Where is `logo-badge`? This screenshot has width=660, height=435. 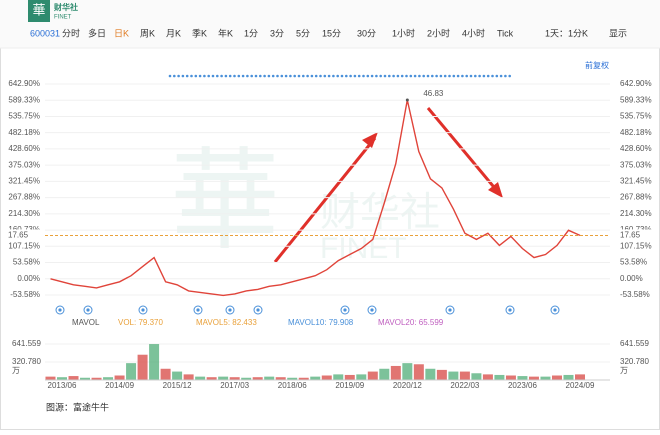
logo-badge is located at coordinates (39, 11).